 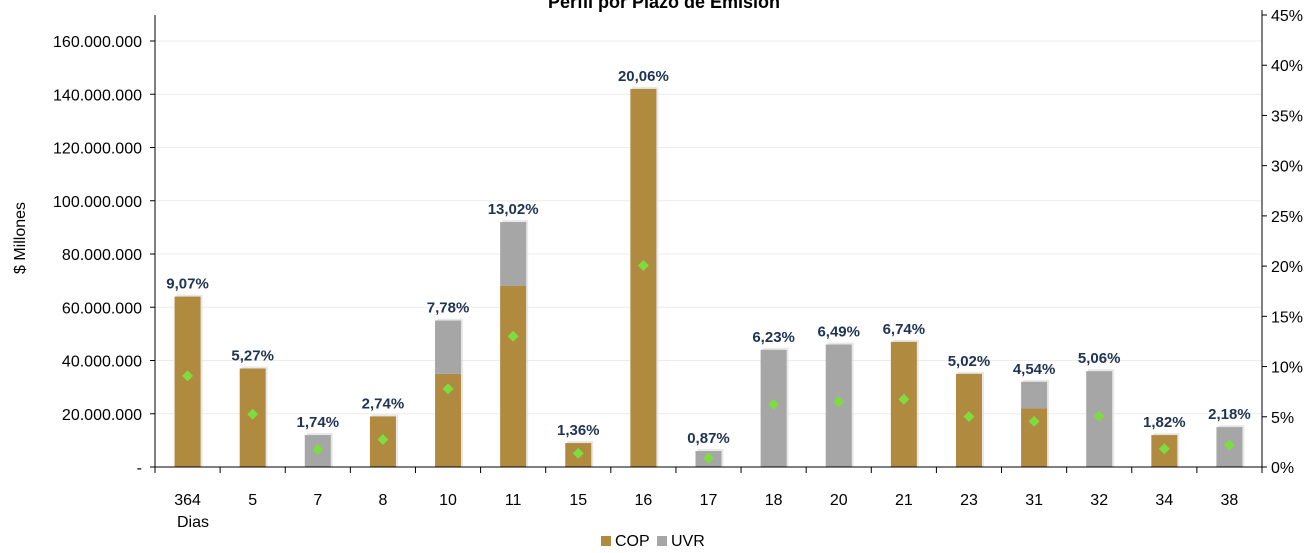 I want to click on percent-data-label: 5,02%, so click(x=969, y=361).